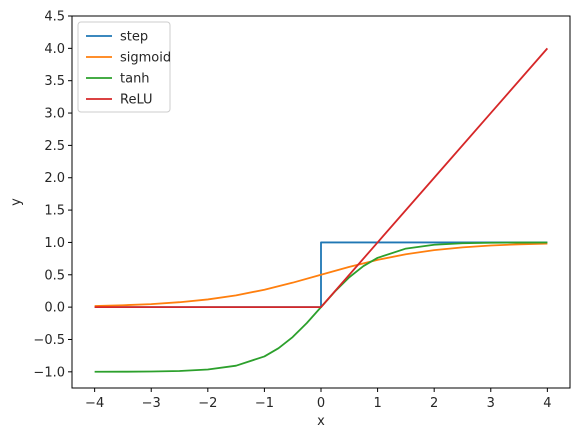 Image resolution: width=578 pixels, height=438 pixels. Describe the element at coordinates (321, 403) in the screenshot. I see `x-tick-label: 0` at that location.